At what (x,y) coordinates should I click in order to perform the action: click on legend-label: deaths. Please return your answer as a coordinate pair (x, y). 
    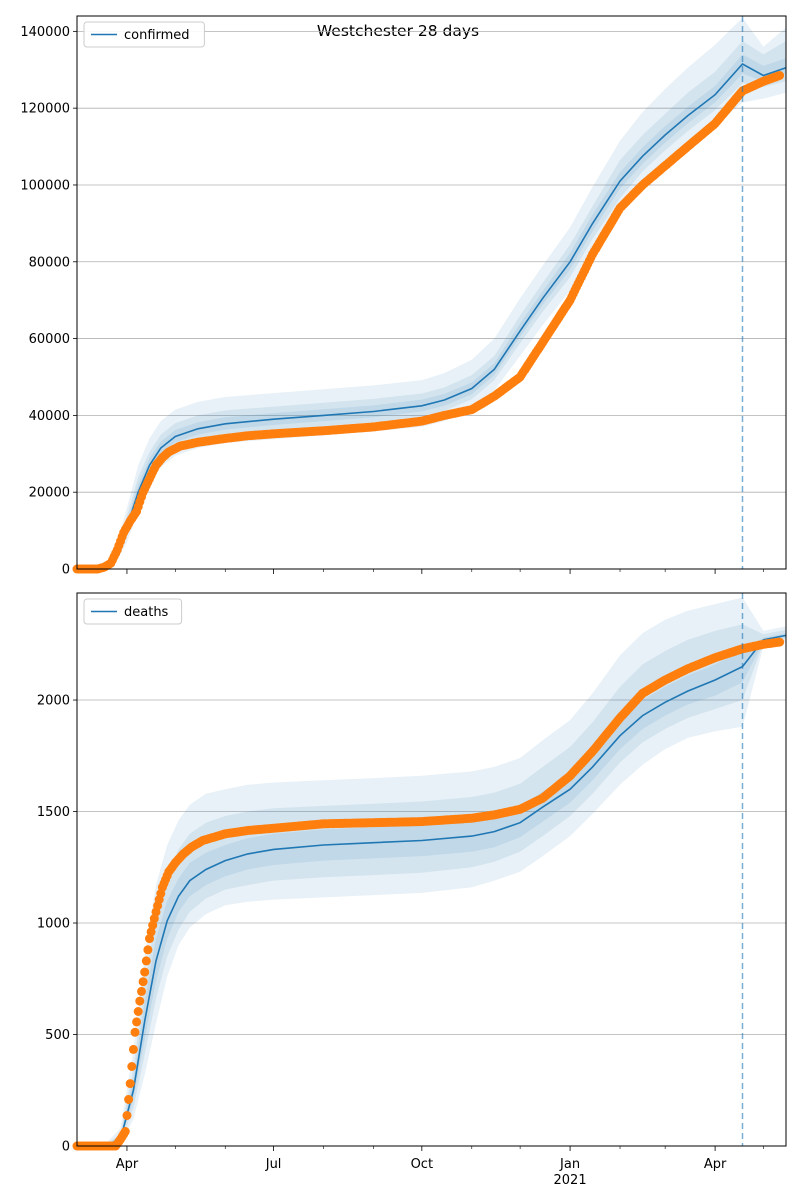
    Looking at the image, I should click on (146, 612).